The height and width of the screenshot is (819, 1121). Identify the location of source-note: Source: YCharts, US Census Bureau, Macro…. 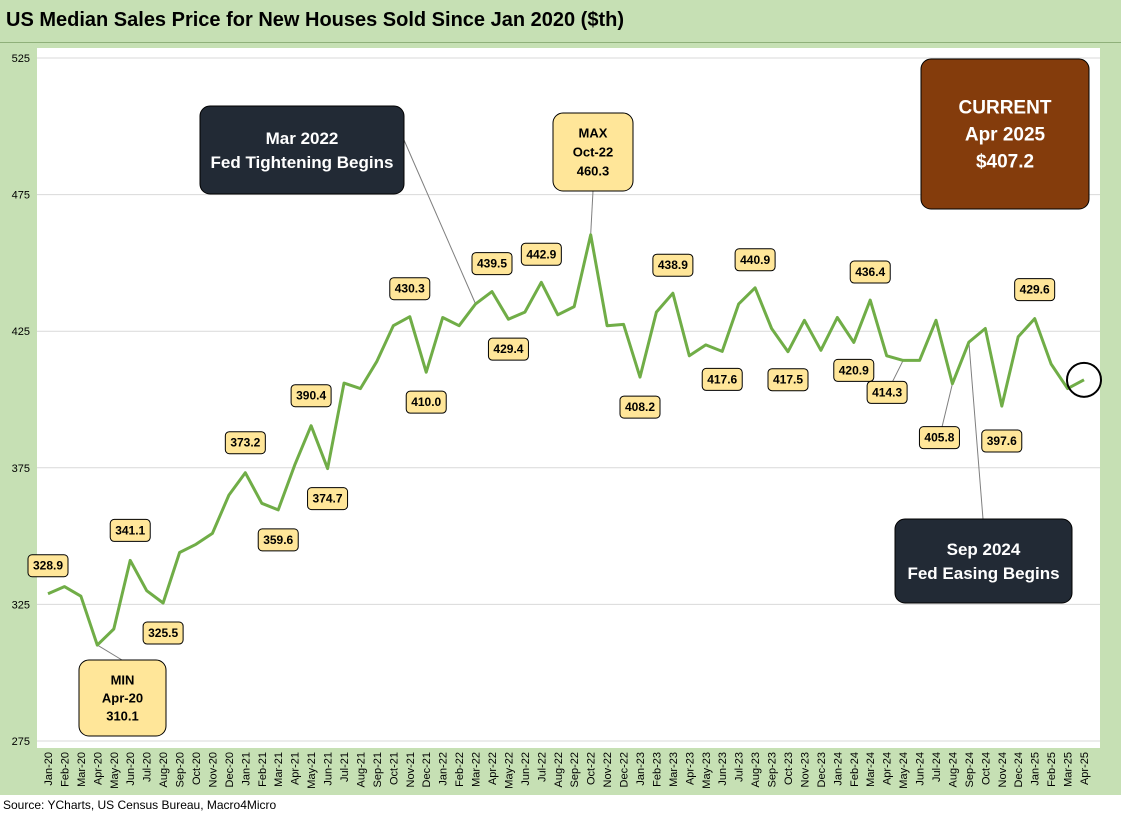
(140, 805).